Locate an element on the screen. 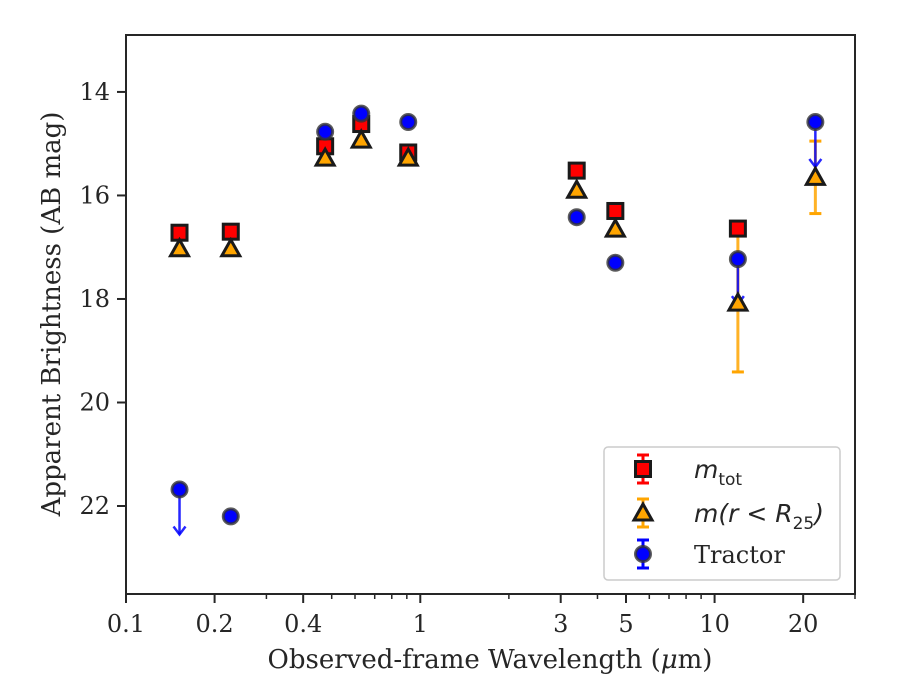 Image resolution: width=900 pixels, height=700 pixels. legend-mr25-marker is located at coordinates (643, 511).